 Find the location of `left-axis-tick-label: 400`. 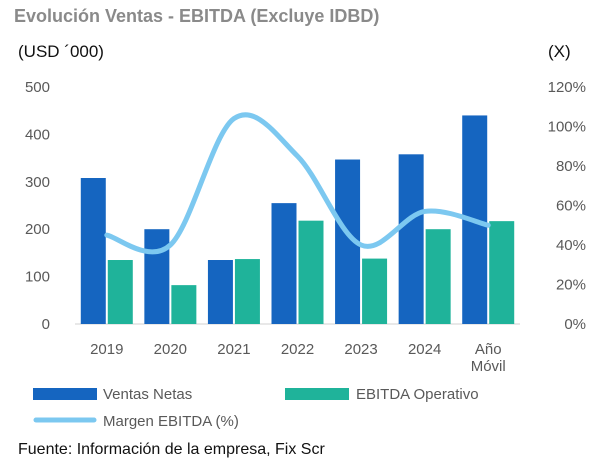

left-axis-tick-label: 400 is located at coordinates (37, 134).